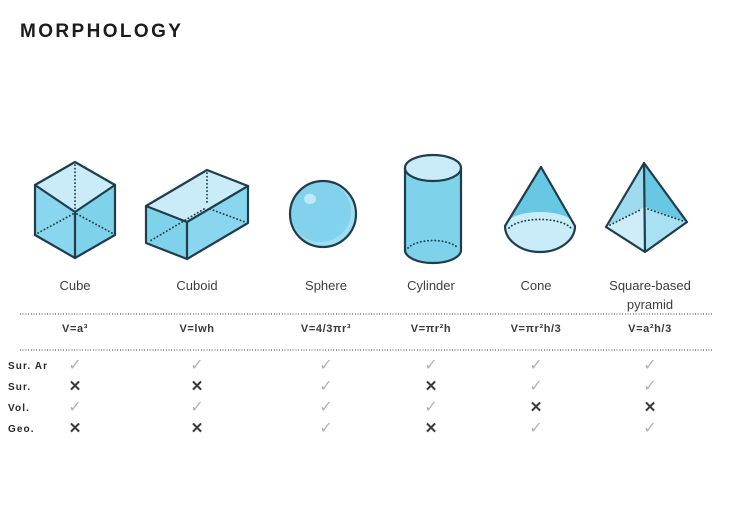  What do you see at coordinates (326, 285) in the screenshot?
I see `shape-label-sphere: Sphere` at bounding box center [326, 285].